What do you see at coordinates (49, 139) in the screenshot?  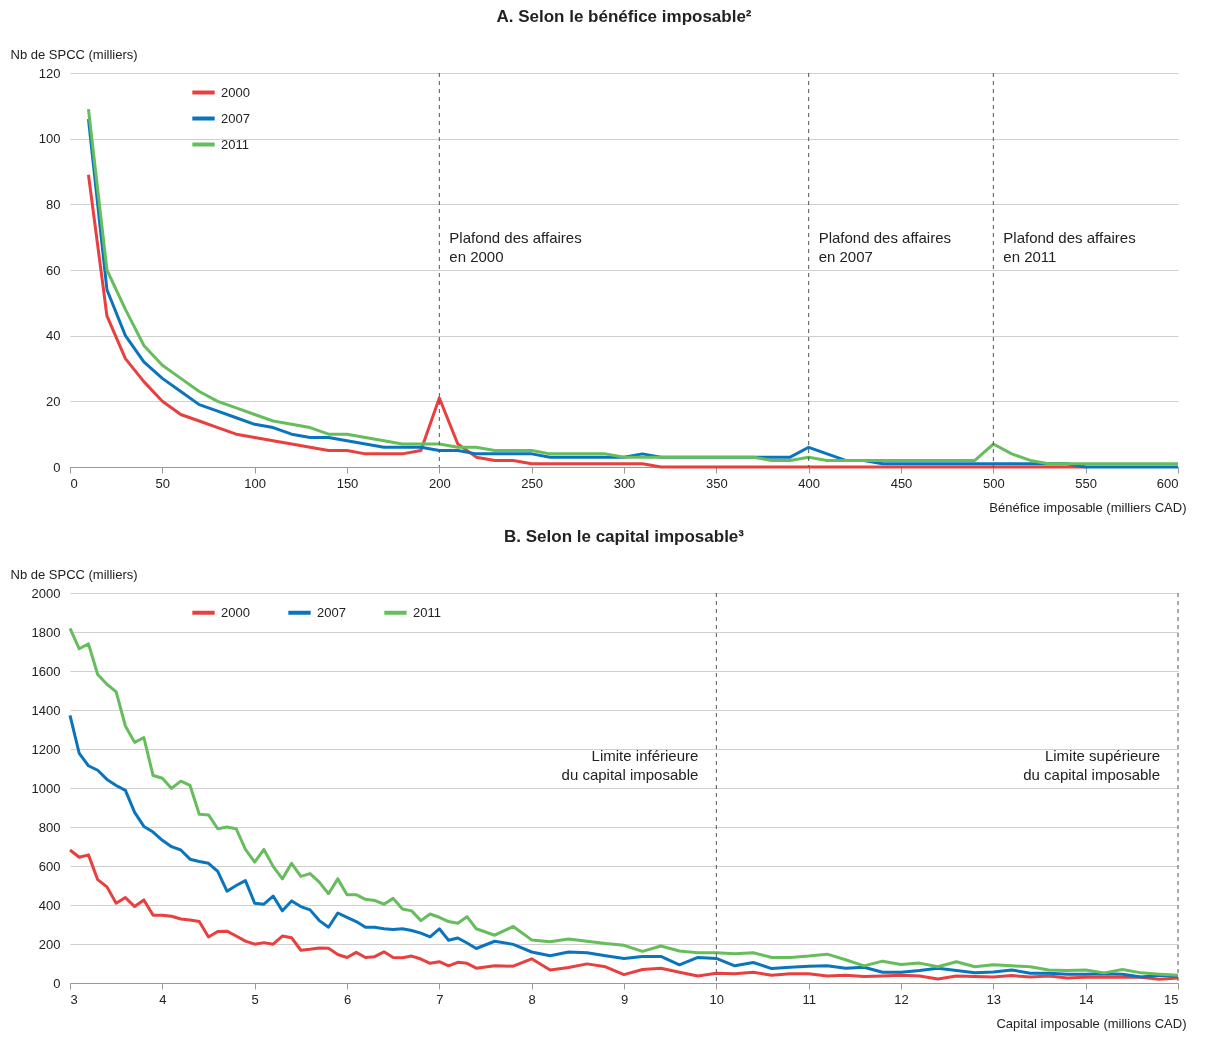 I see `y-tick-label: 100` at bounding box center [49, 139].